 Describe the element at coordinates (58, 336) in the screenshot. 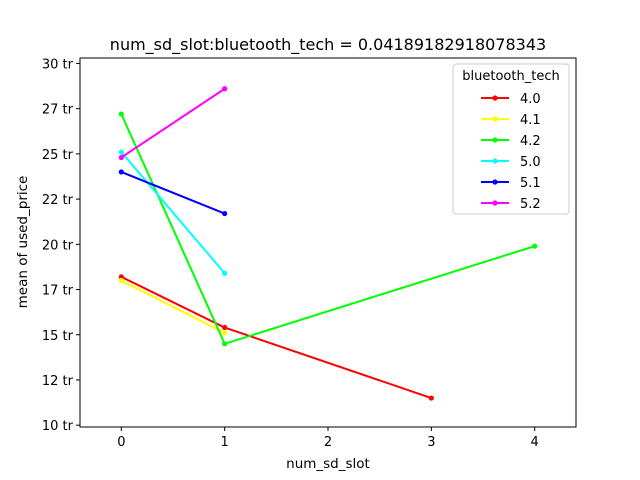

I see `y-tick-label: 15 tr` at that location.